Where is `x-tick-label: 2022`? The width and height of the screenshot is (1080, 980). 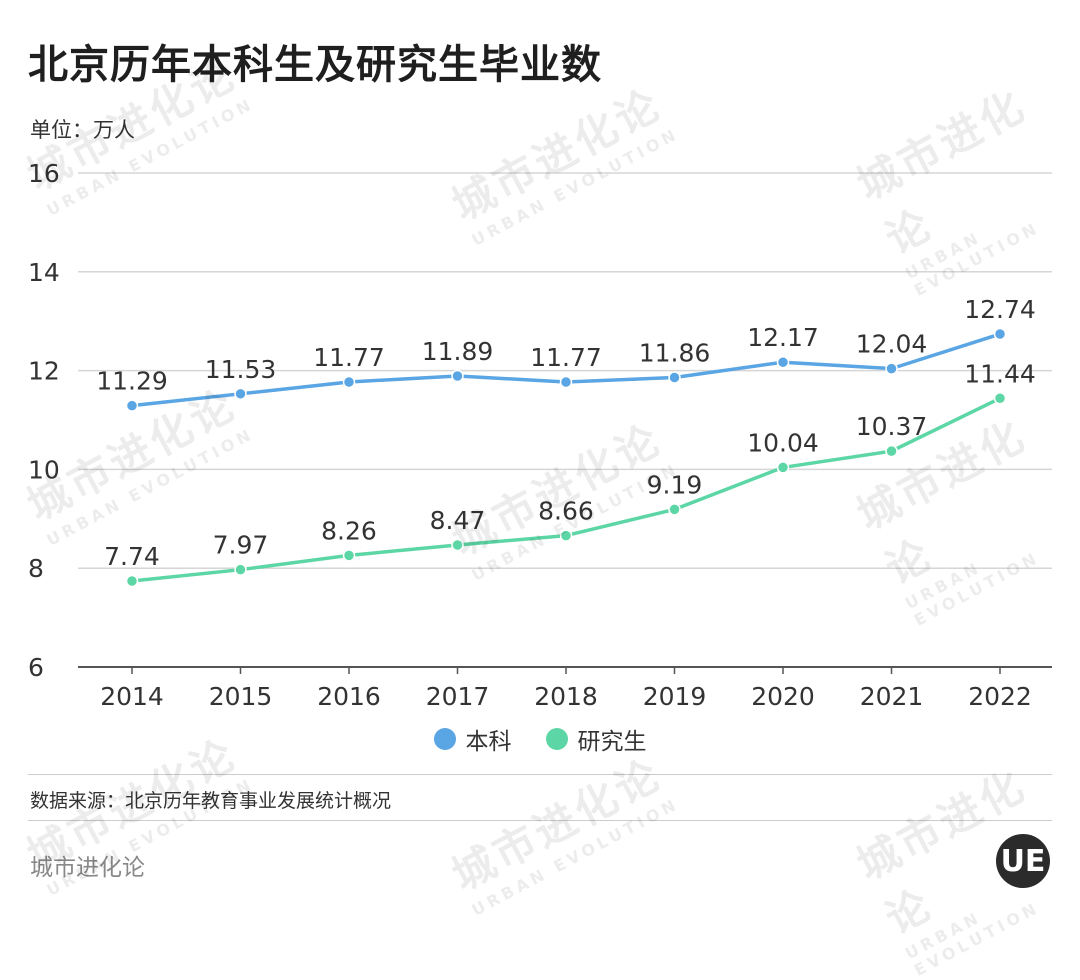 x-tick-label: 2022 is located at coordinates (1000, 696).